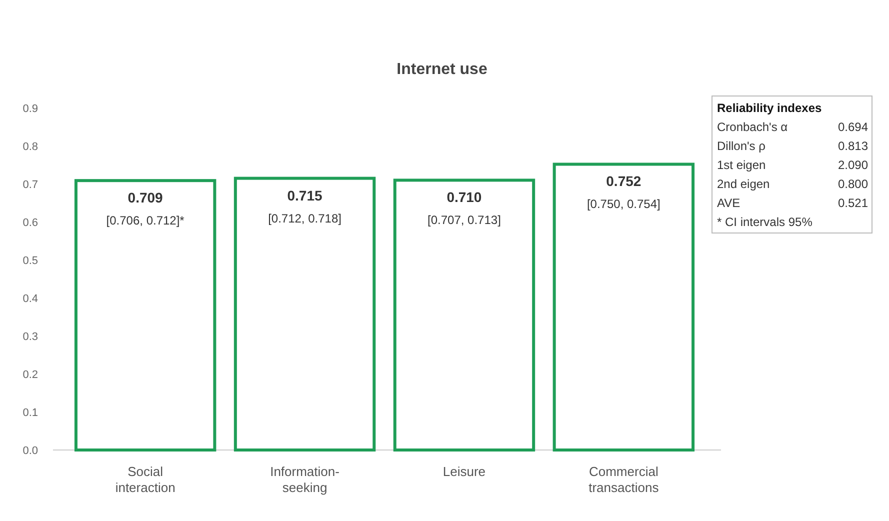 The image size is (889, 521). What do you see at coordinates (769, 108) in the screenshot?
I see `annotation: Reliability indexes` at bounding box center [769, 108].